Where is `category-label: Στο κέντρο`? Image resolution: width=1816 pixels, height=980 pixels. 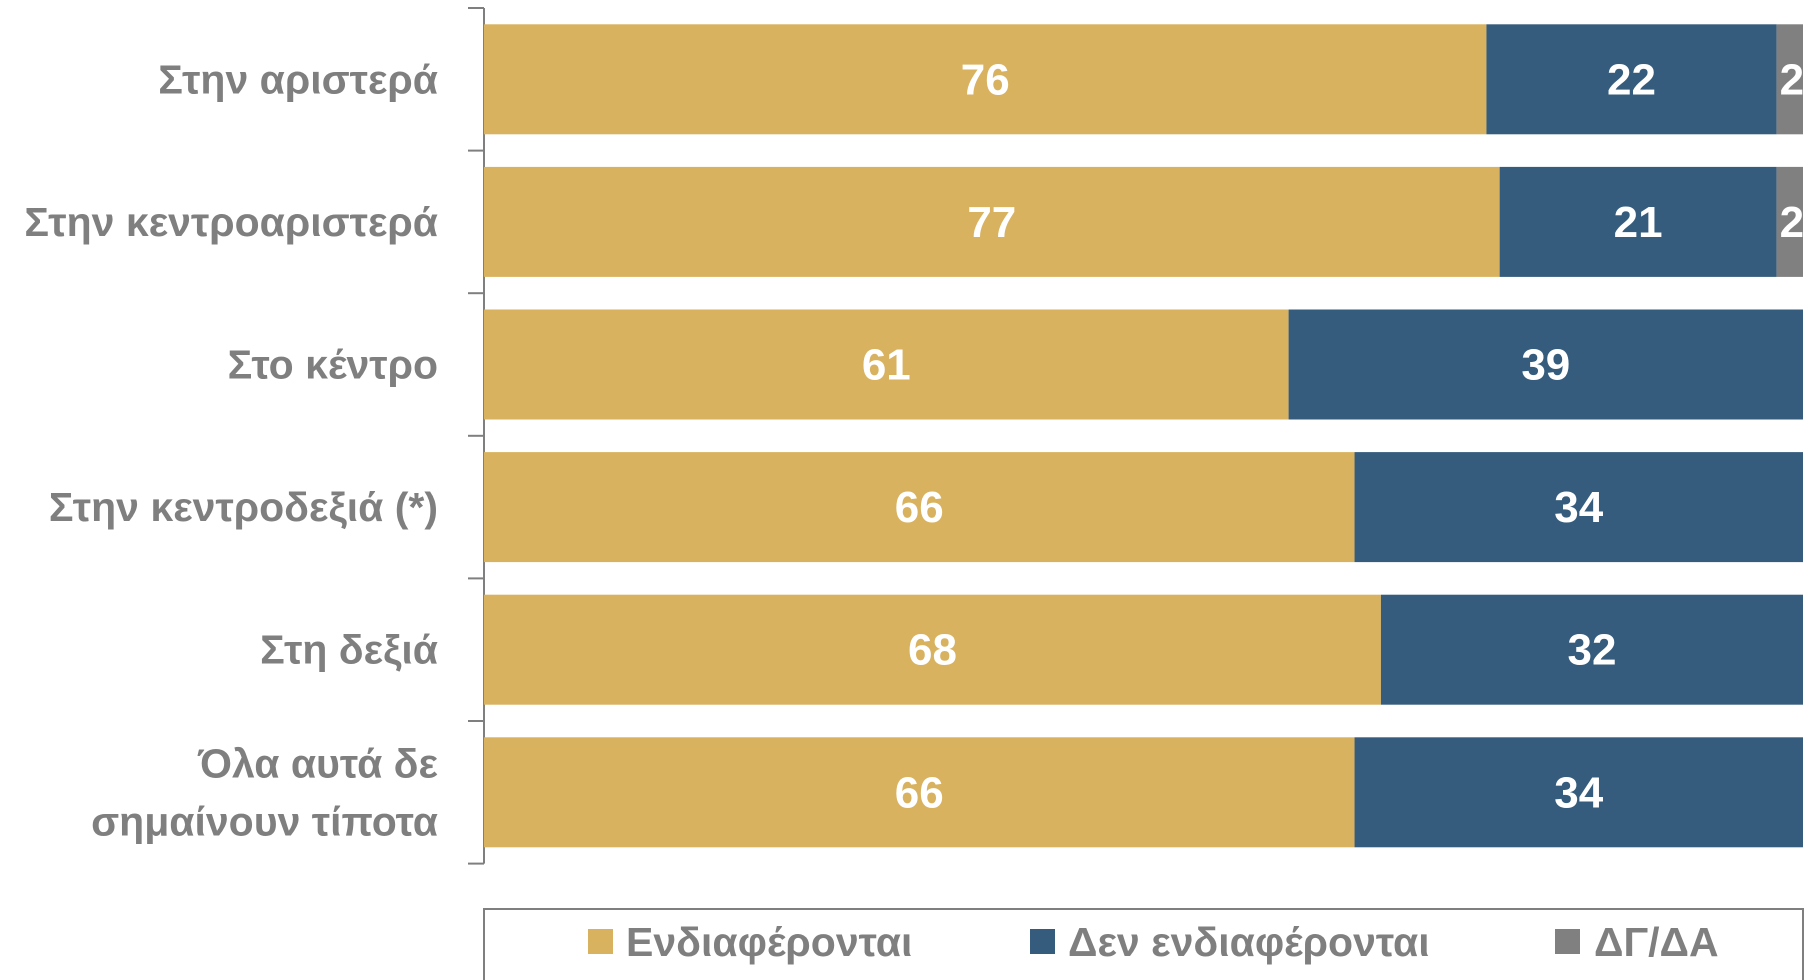
category-label: Στο κέντρο is located at coordinates (333, 365).